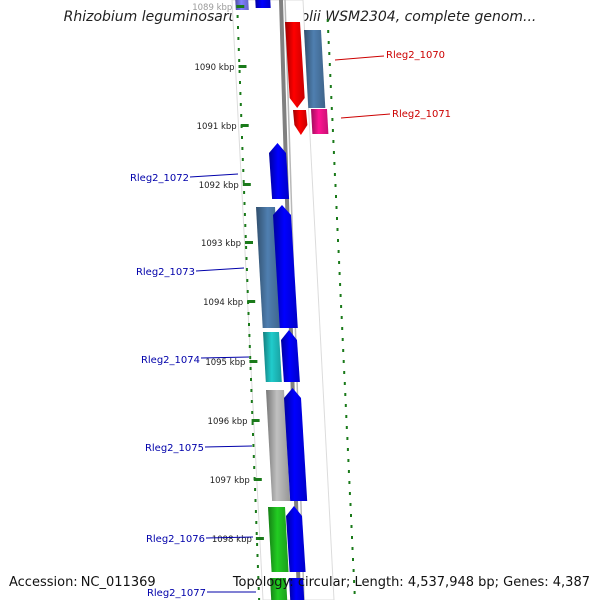 The height and width of the screenshot is (600, 600). What do you see at coordinates (223, 303) in the screenshot?
I see `kbp-label: 1094 kbp` at bounding box center [223, 303].